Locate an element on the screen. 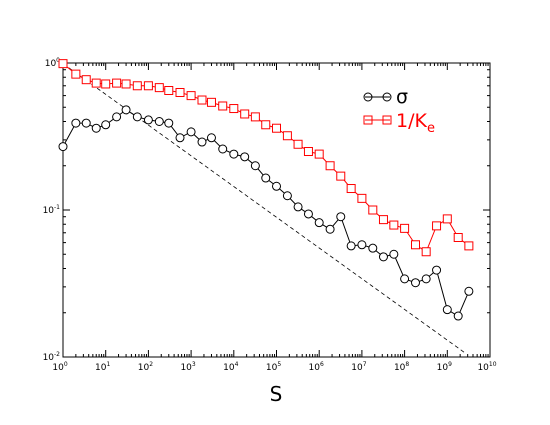 The width and height of the screenshot is (550, 425). x-axis-title: S is located at coordinates (276, 394).